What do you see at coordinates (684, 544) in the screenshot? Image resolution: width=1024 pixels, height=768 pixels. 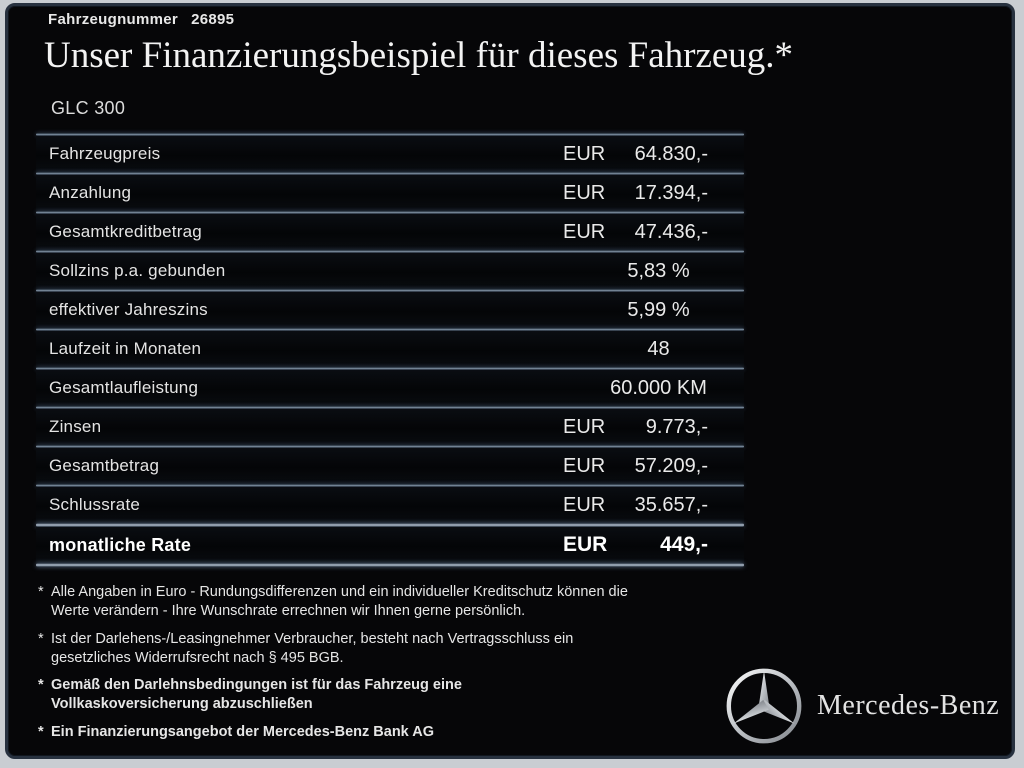 I see `amount-value: 449,-` at bounding box center [684, 544].